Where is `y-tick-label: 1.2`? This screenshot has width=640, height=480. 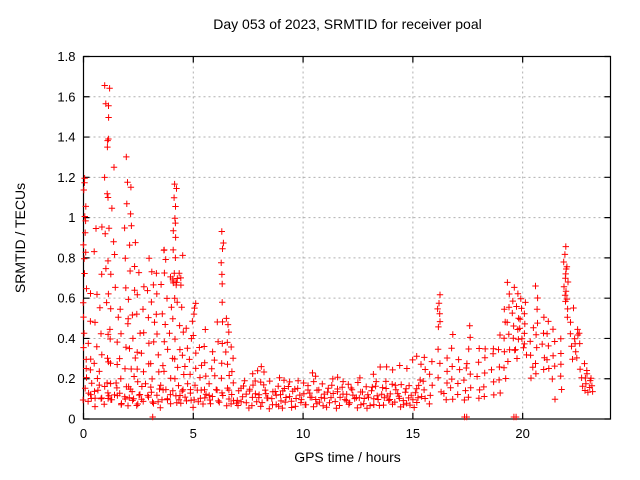 y-tick-label: 1.2 is located at coordinates (66, 177).